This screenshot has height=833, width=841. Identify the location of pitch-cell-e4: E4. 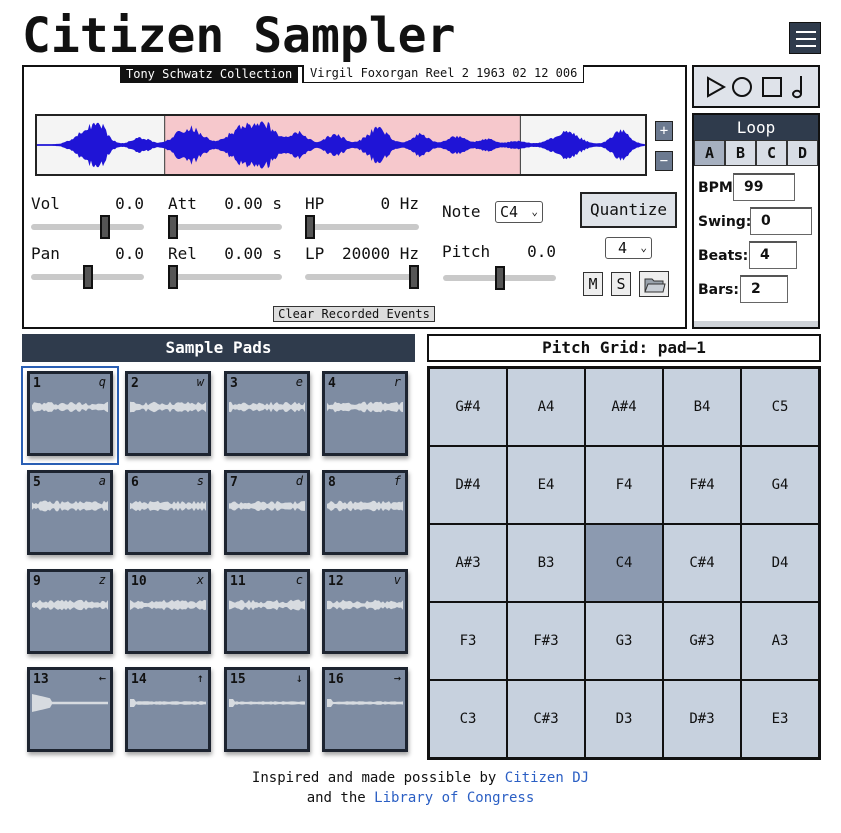
(546, 485).